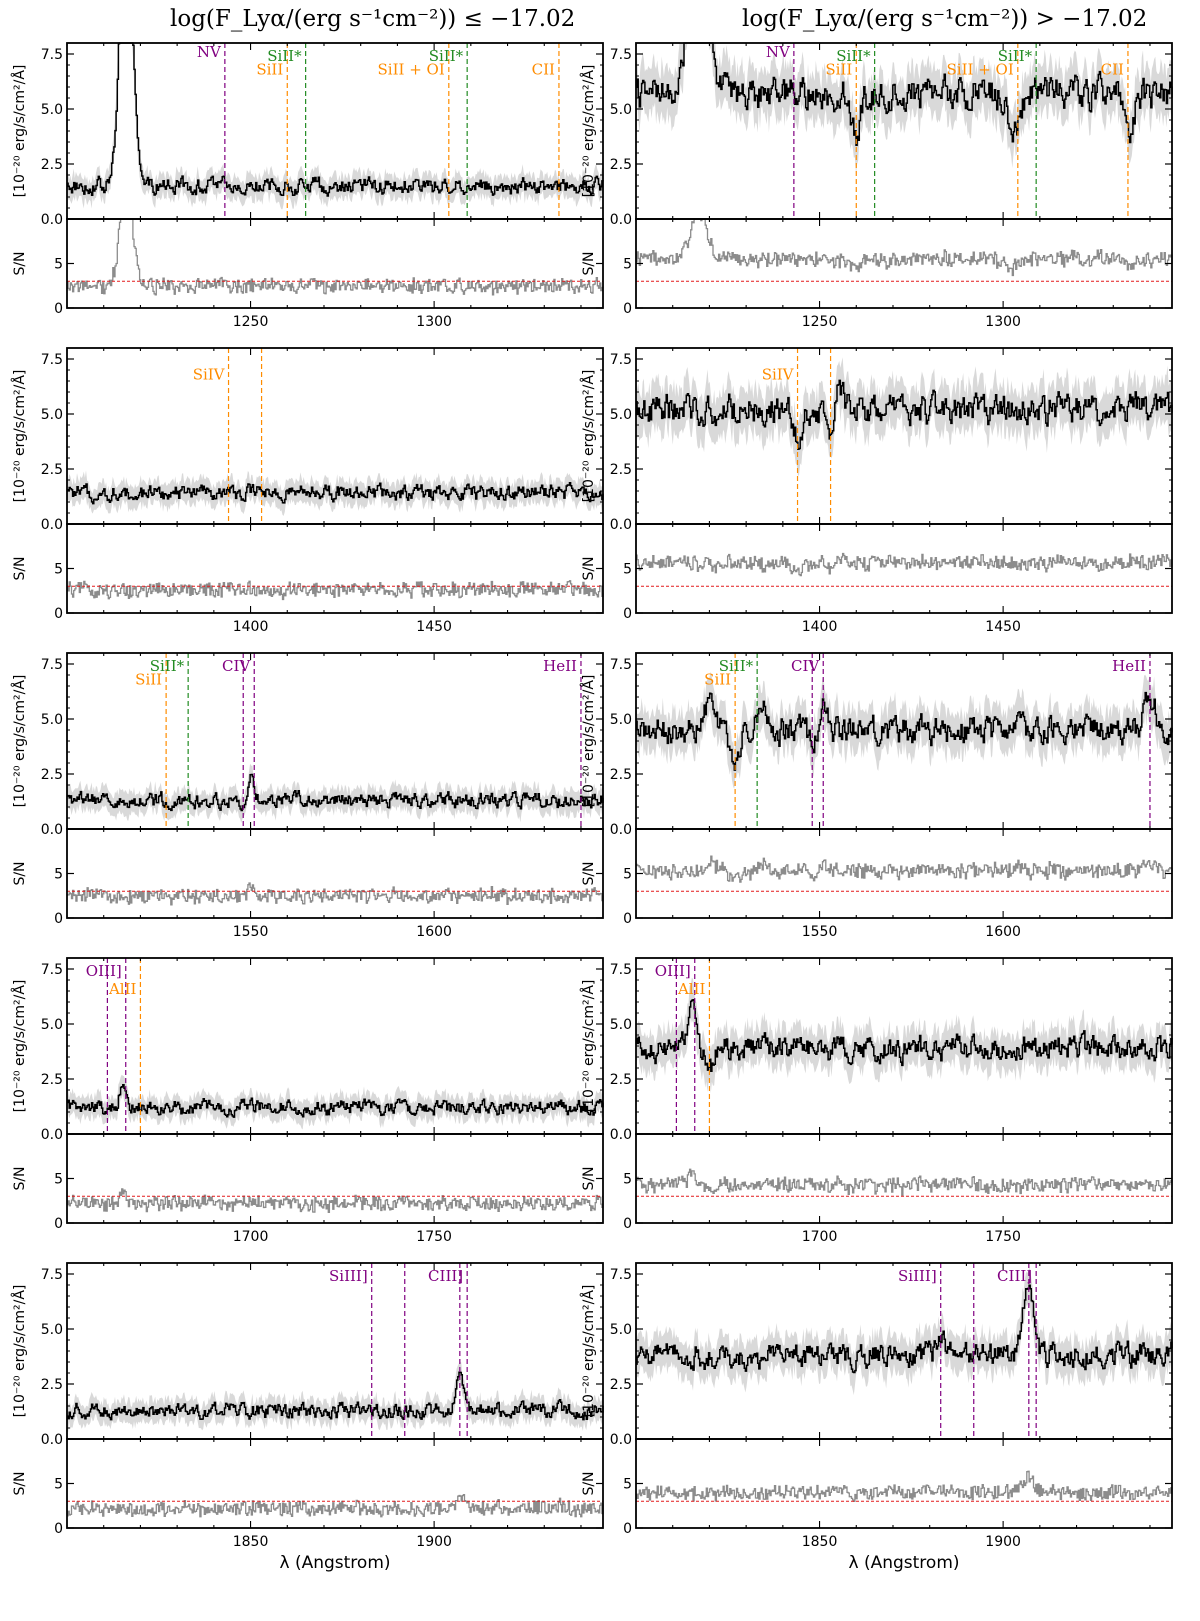 This screenshot has height=1621, width=1200. Describe the element at coordinates (209, 374) in the screenshot. I see `spectral-line-label: SiIV` at that location.